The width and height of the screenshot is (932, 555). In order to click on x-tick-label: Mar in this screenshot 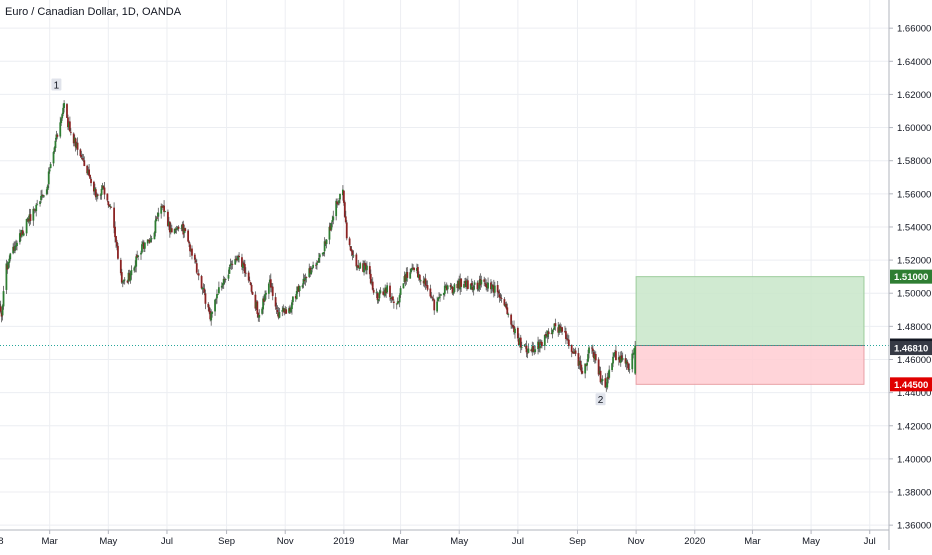, I will do `click(49, 541)`.